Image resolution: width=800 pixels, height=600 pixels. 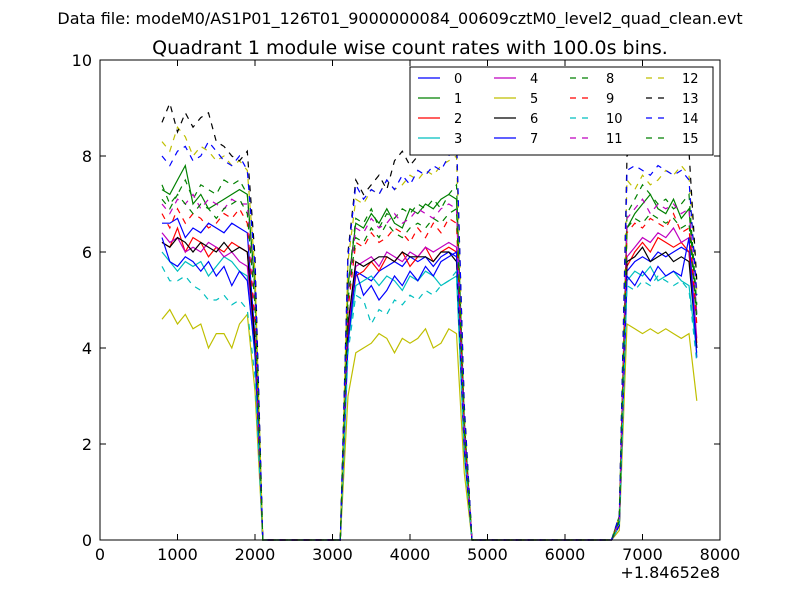 I want to click on legend-label-5: 5, so click(x=534, y=99).